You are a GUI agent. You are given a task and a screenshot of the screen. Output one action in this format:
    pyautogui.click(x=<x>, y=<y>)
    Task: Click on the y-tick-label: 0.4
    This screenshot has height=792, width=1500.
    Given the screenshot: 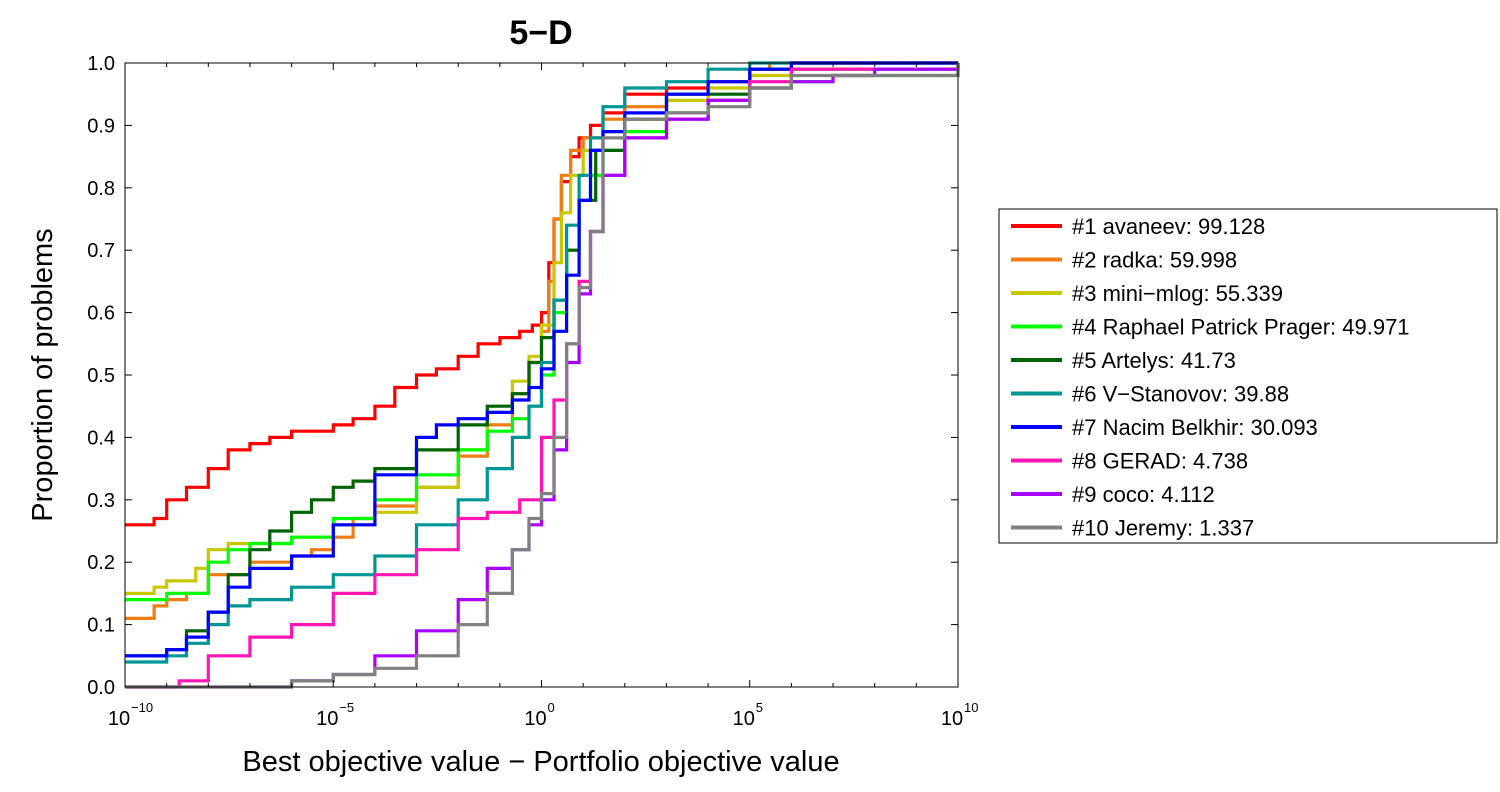 What is the action you would take?
    pyautogui.click(x=101, y=438)
    